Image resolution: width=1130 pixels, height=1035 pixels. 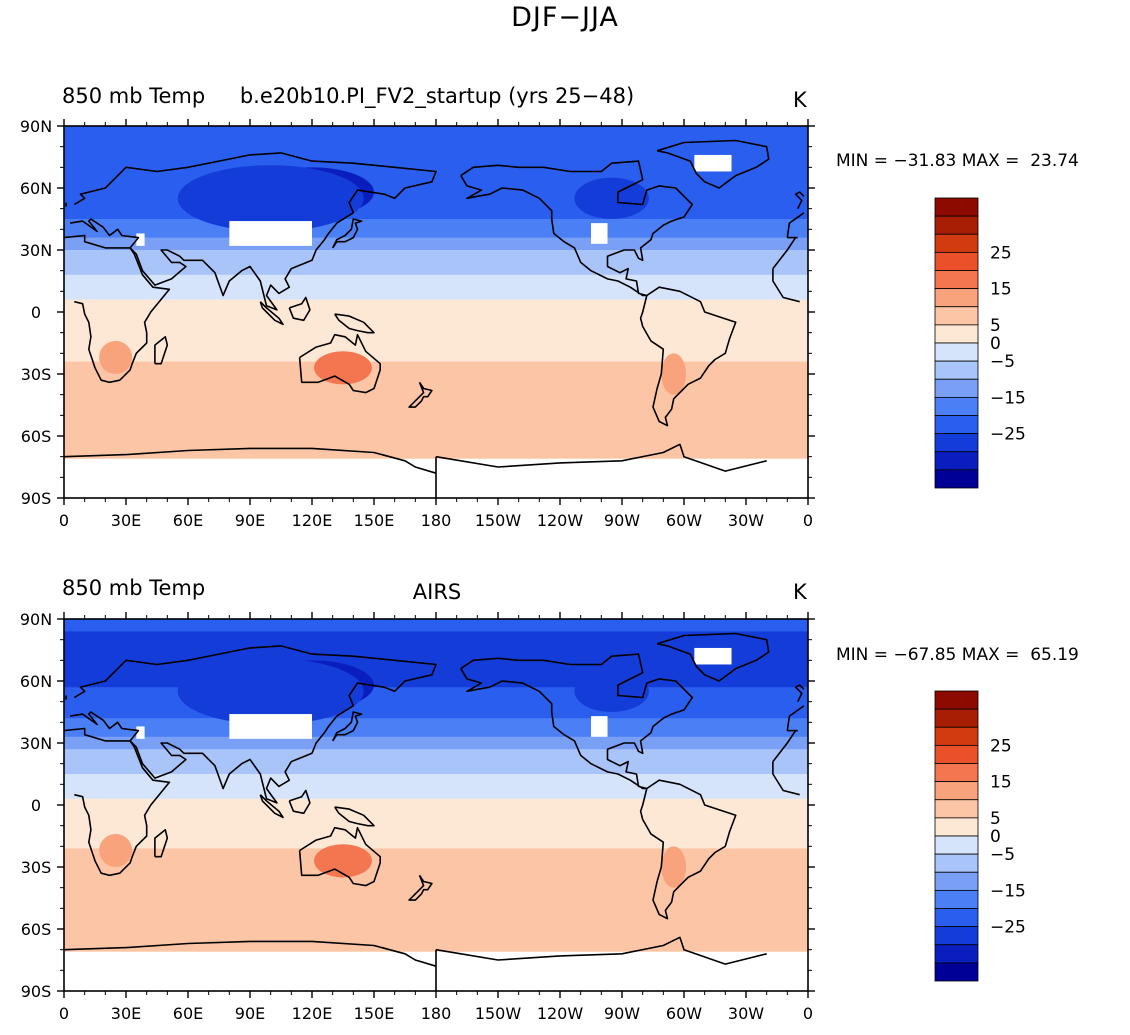 What do you see at coordinates (980, 343) in the screenshot?
I see `colorbar-panel-1: 25 15 50−5 −15 −25` at bounding box center [980, 343].